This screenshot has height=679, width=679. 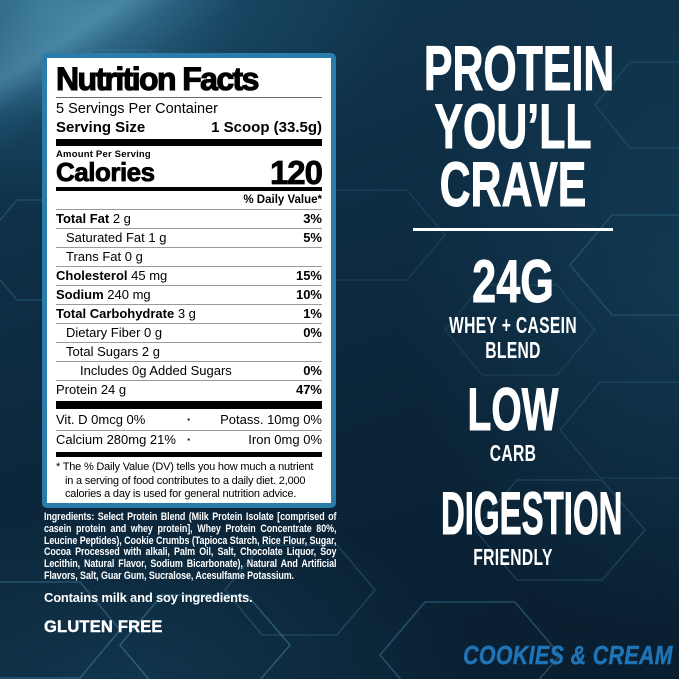 What do you see at coordinates (513, 557) in the screenshot?
I see `feature-sub-text: FRIENDLY` at bounding box center [513, 557].